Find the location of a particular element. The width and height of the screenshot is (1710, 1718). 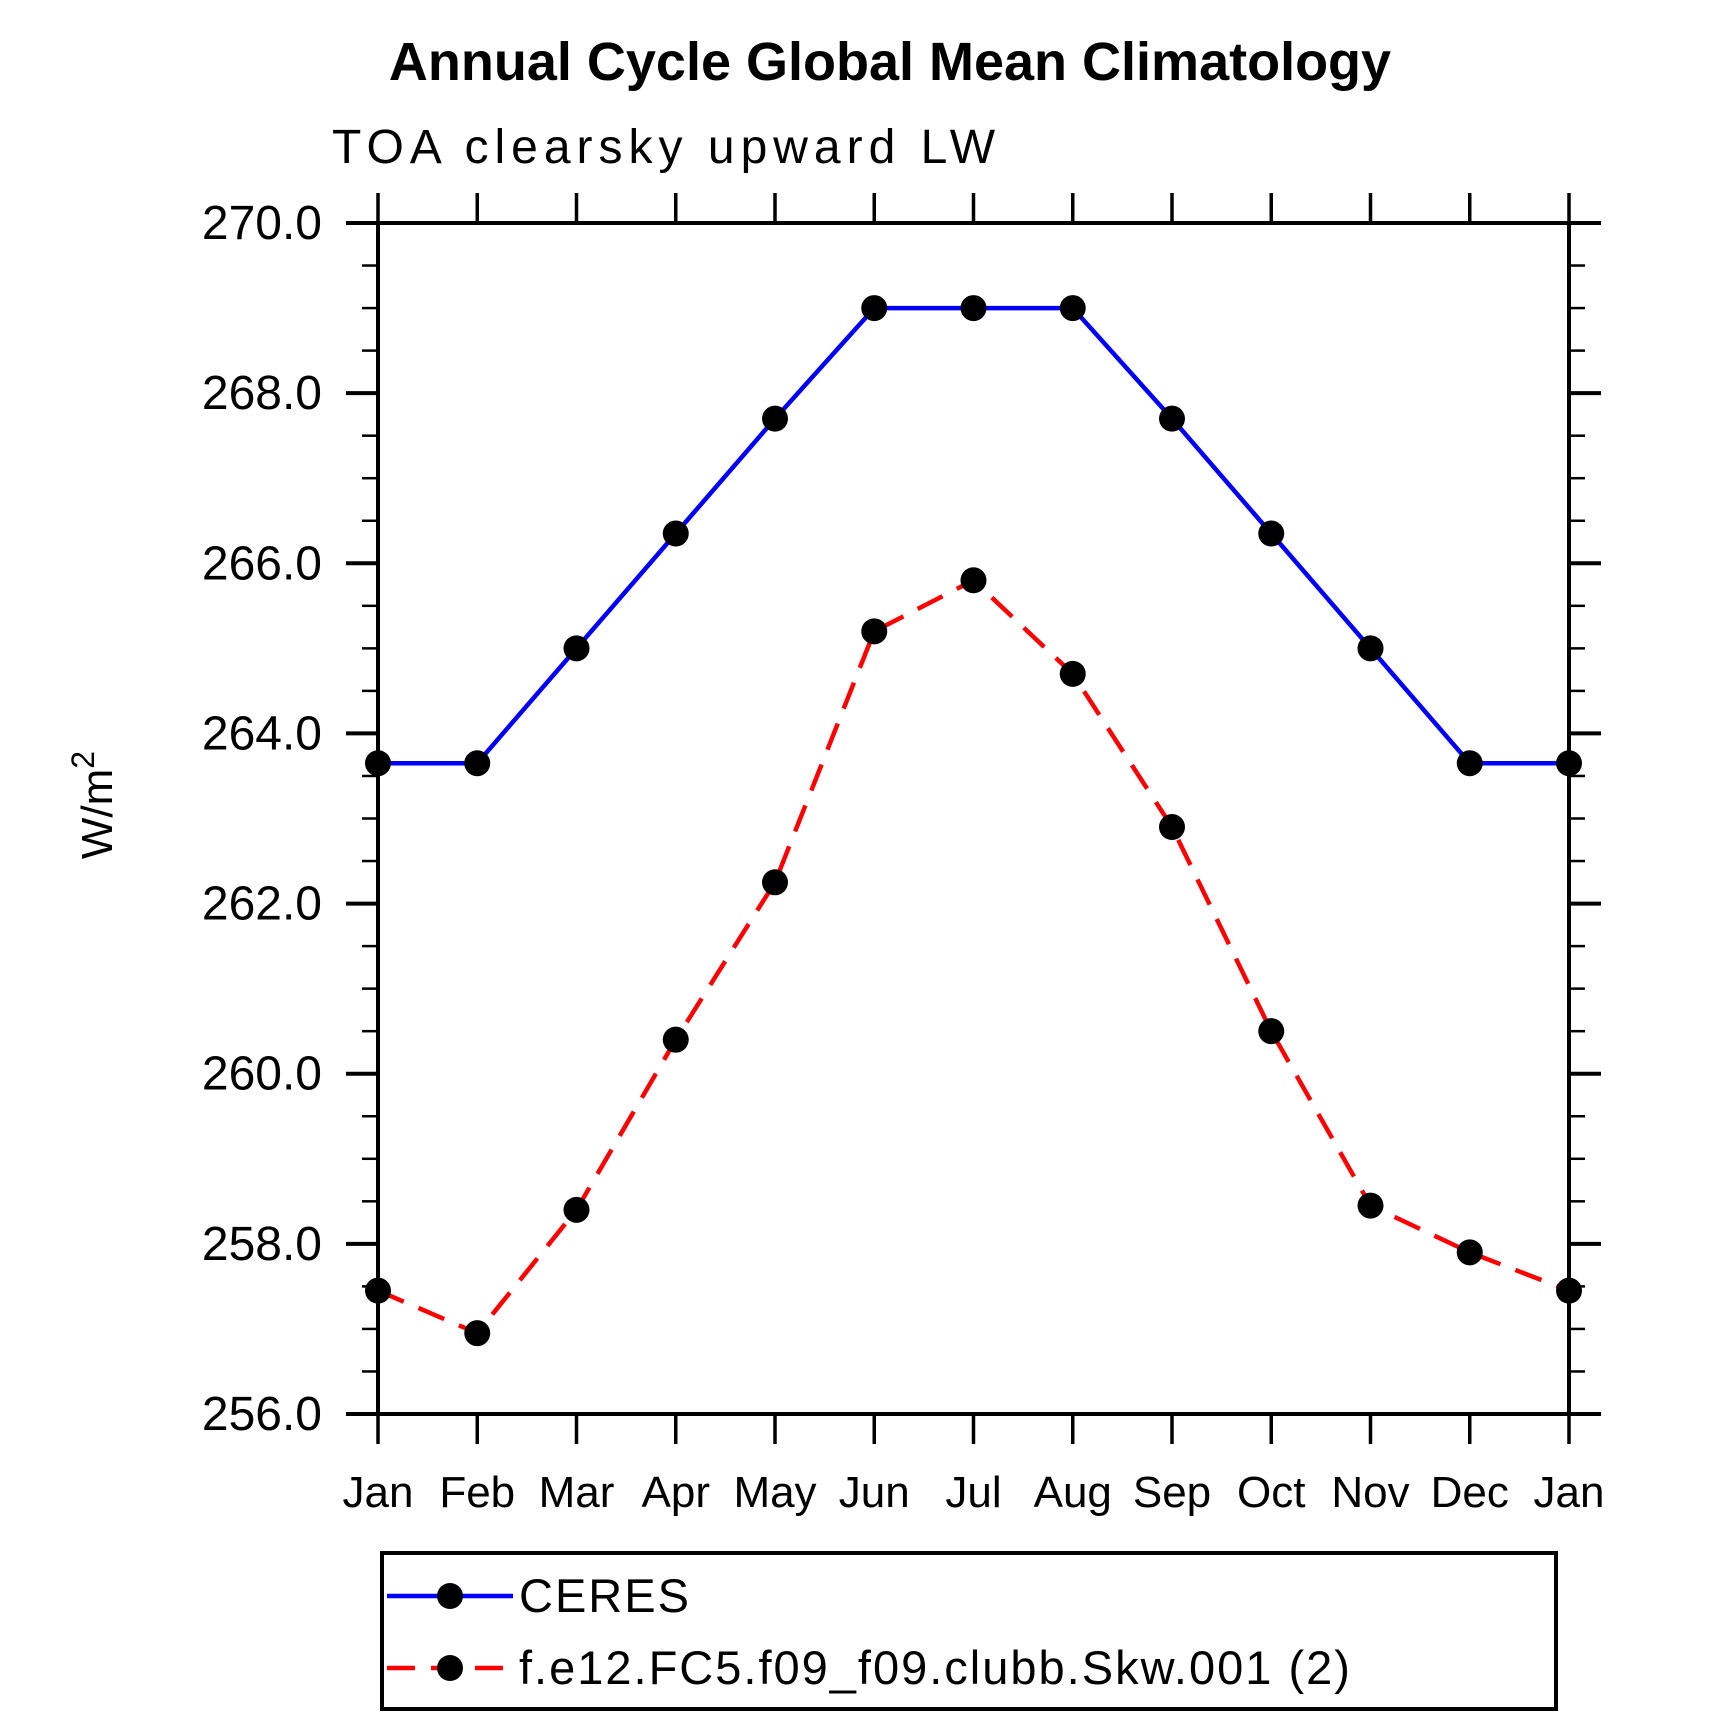

y-tick-label: 260.0 is located at coordinates (262, 1074).